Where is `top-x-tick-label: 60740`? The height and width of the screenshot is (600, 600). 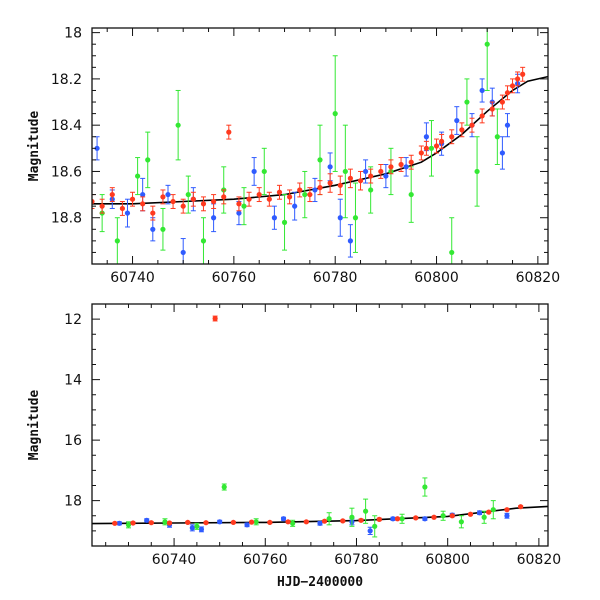
top-x-tick-label: 60740 is located at coordinates (132, 278).